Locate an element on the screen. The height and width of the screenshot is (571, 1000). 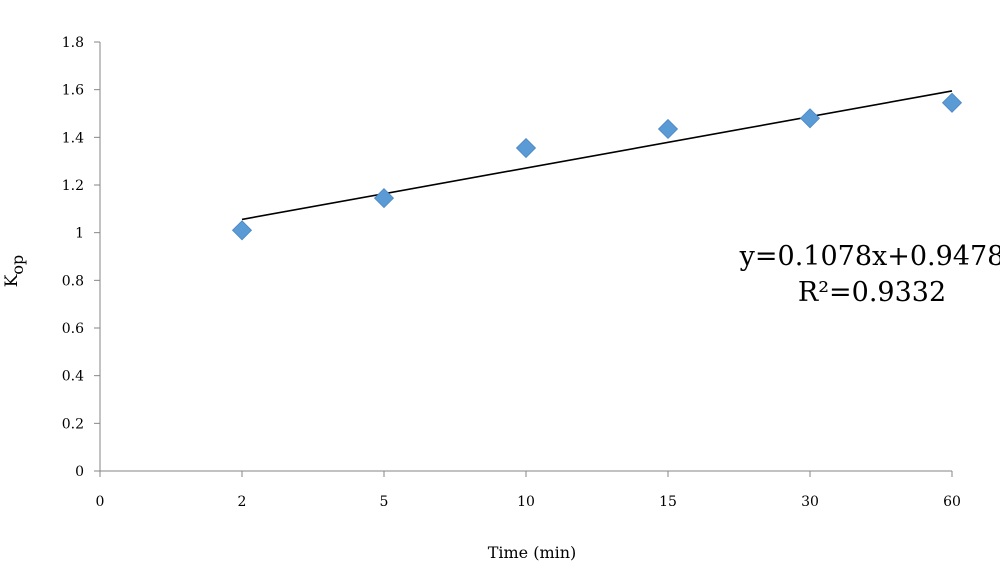
x-tick-label: 15 is located at coordinates (668, 502).